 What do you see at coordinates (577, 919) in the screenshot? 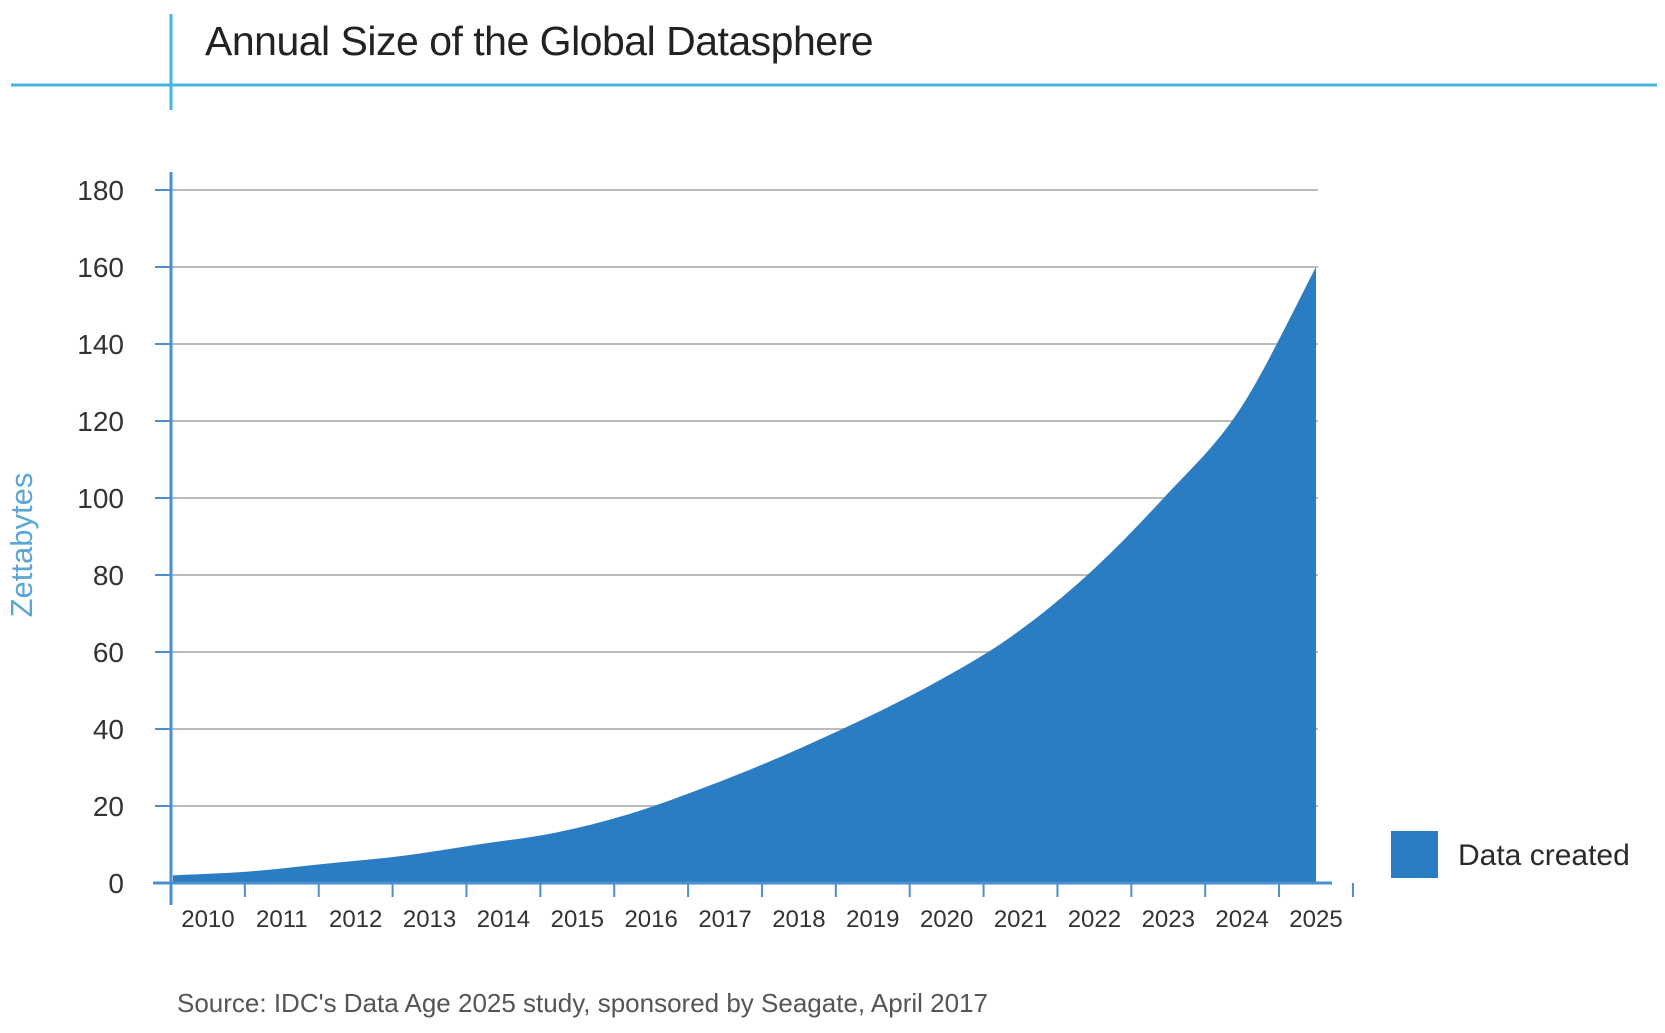
I see `x-tick-label-2015: 2015` at bounding box center [577, 919].